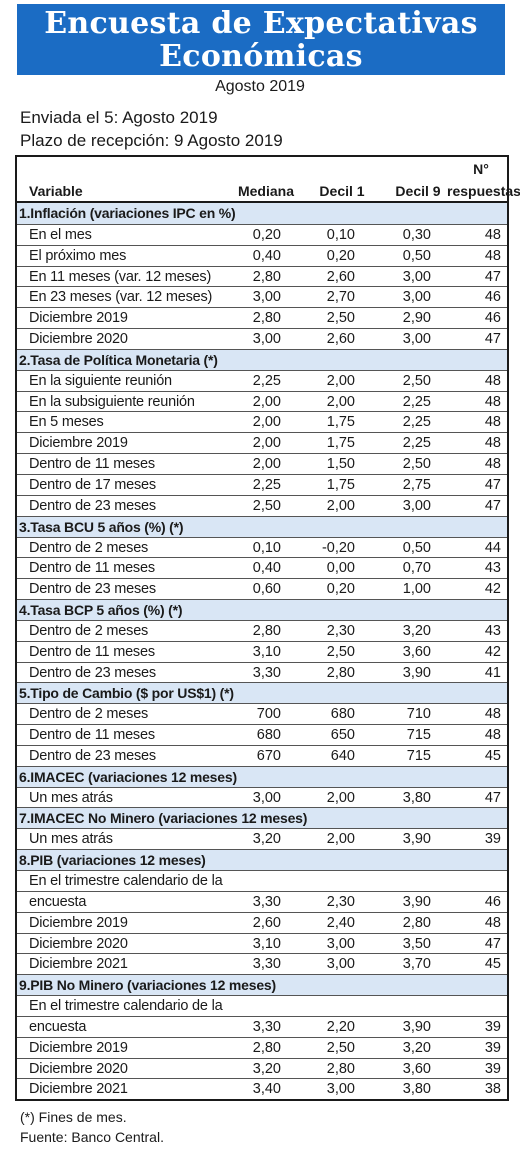  Describe the element at coordinates (340, 1026) in the screenshot. I see `decil-1-value: 2,20` at that location.